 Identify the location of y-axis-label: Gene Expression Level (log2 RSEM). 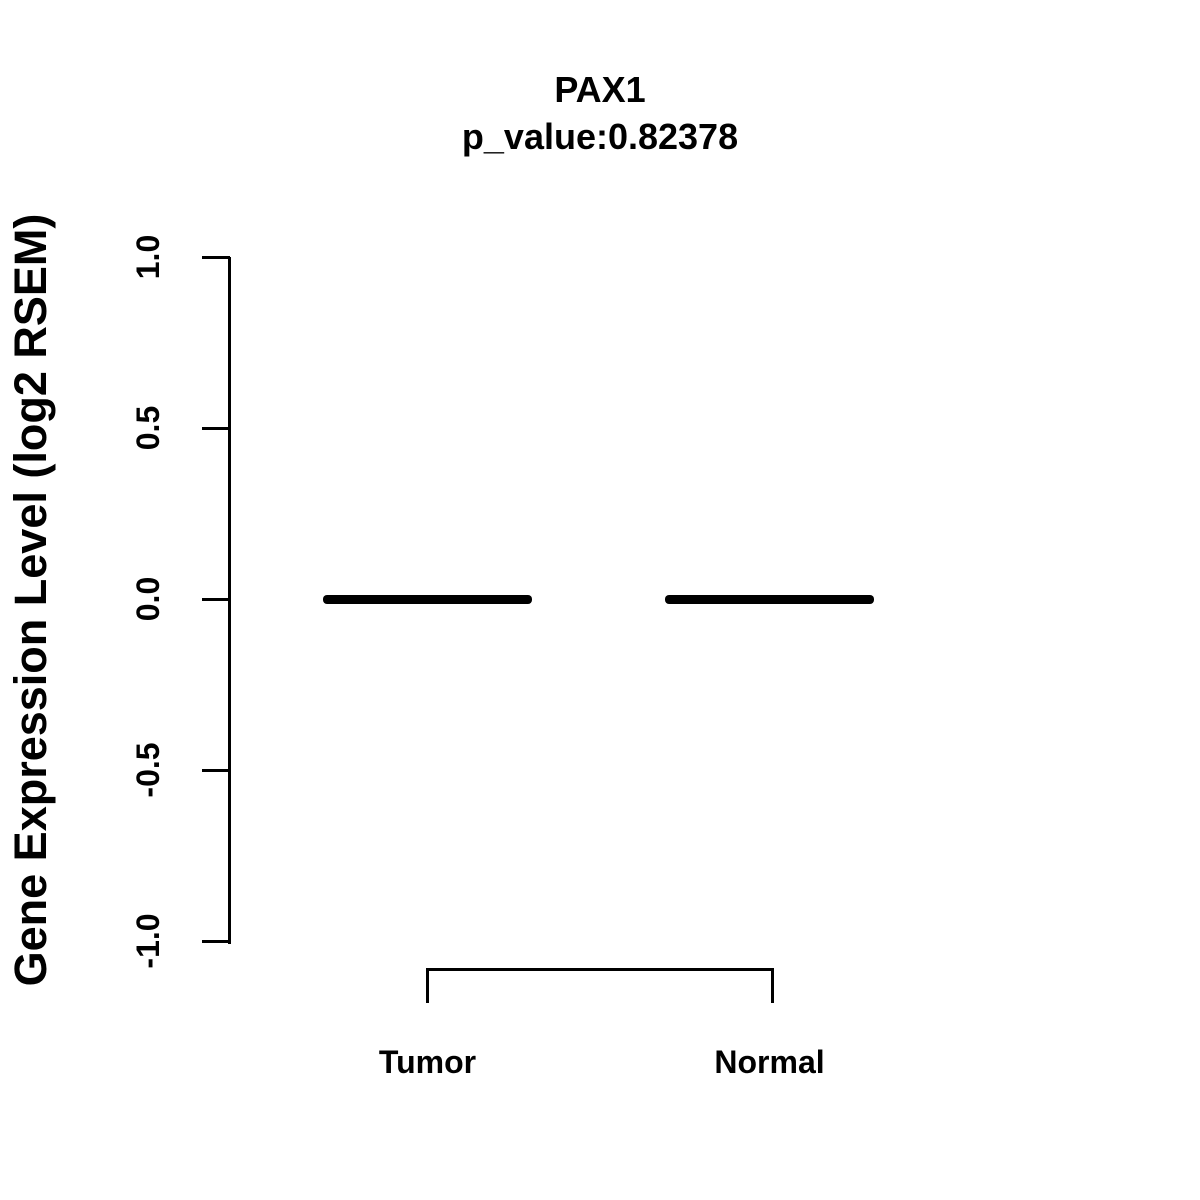
(30, 600).